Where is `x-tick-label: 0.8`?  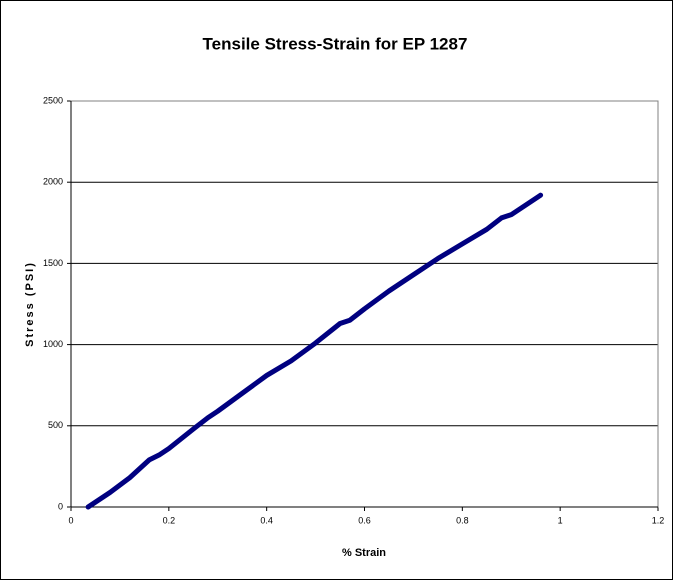
x-tick-label: 0.8 is located at coordinates (462, 520).